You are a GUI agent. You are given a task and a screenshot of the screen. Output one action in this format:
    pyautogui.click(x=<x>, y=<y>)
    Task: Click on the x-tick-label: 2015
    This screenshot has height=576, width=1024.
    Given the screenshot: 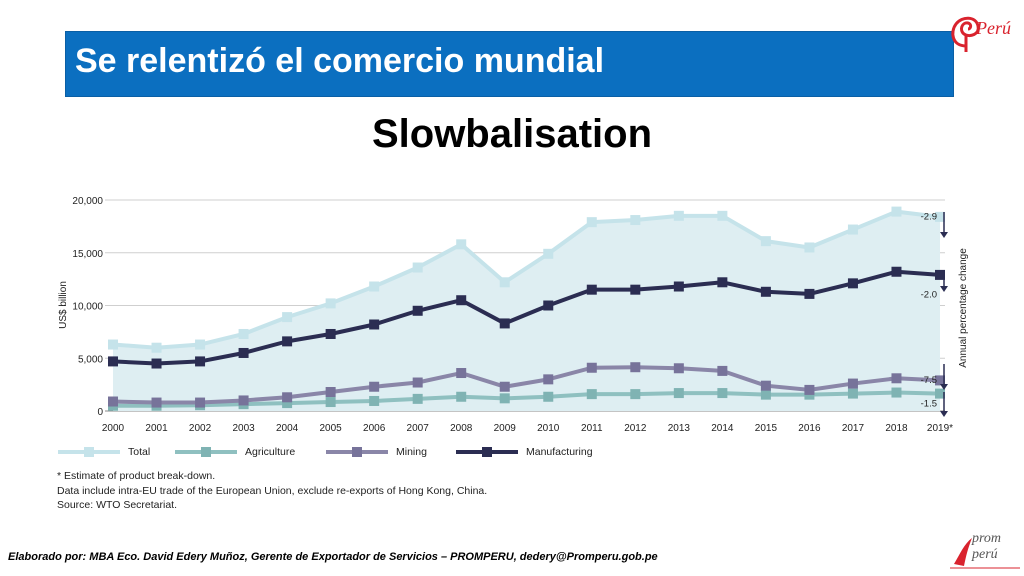 What is the action you would take?
    pyautogui.click(x=766, y=428)
    